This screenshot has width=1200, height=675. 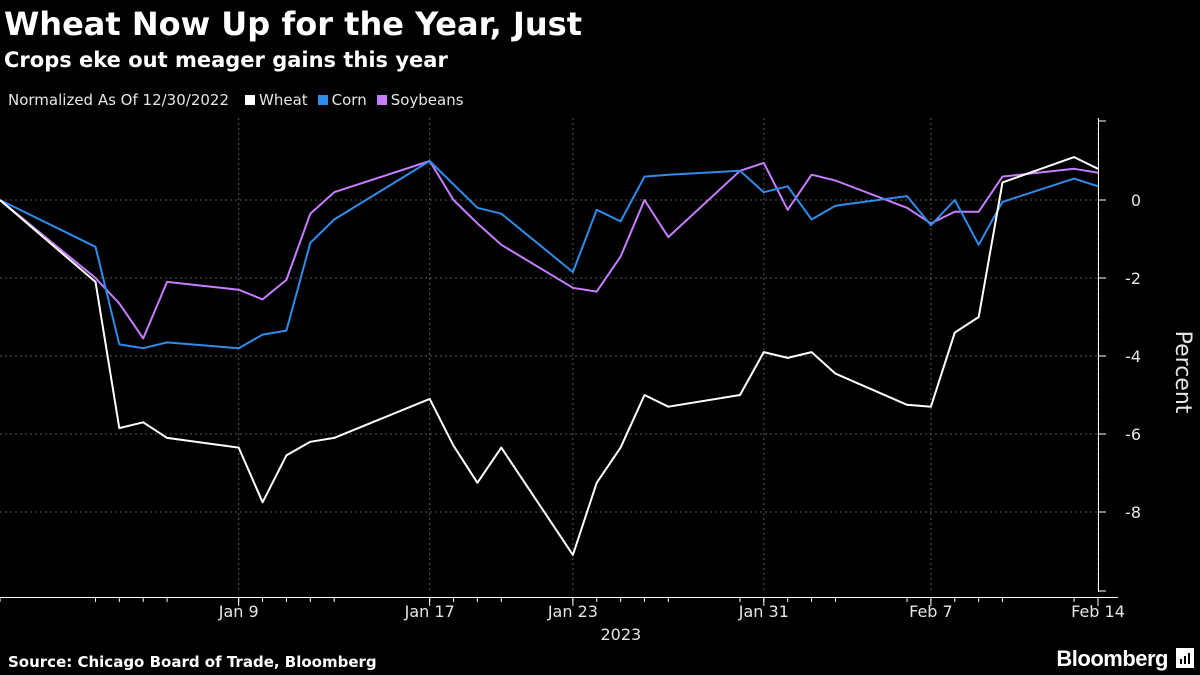 What do you see at coordinates (238, 611) in the screenshot?
I see `x-tick-label-0: Jan 9` at bounding box center [238, 611].